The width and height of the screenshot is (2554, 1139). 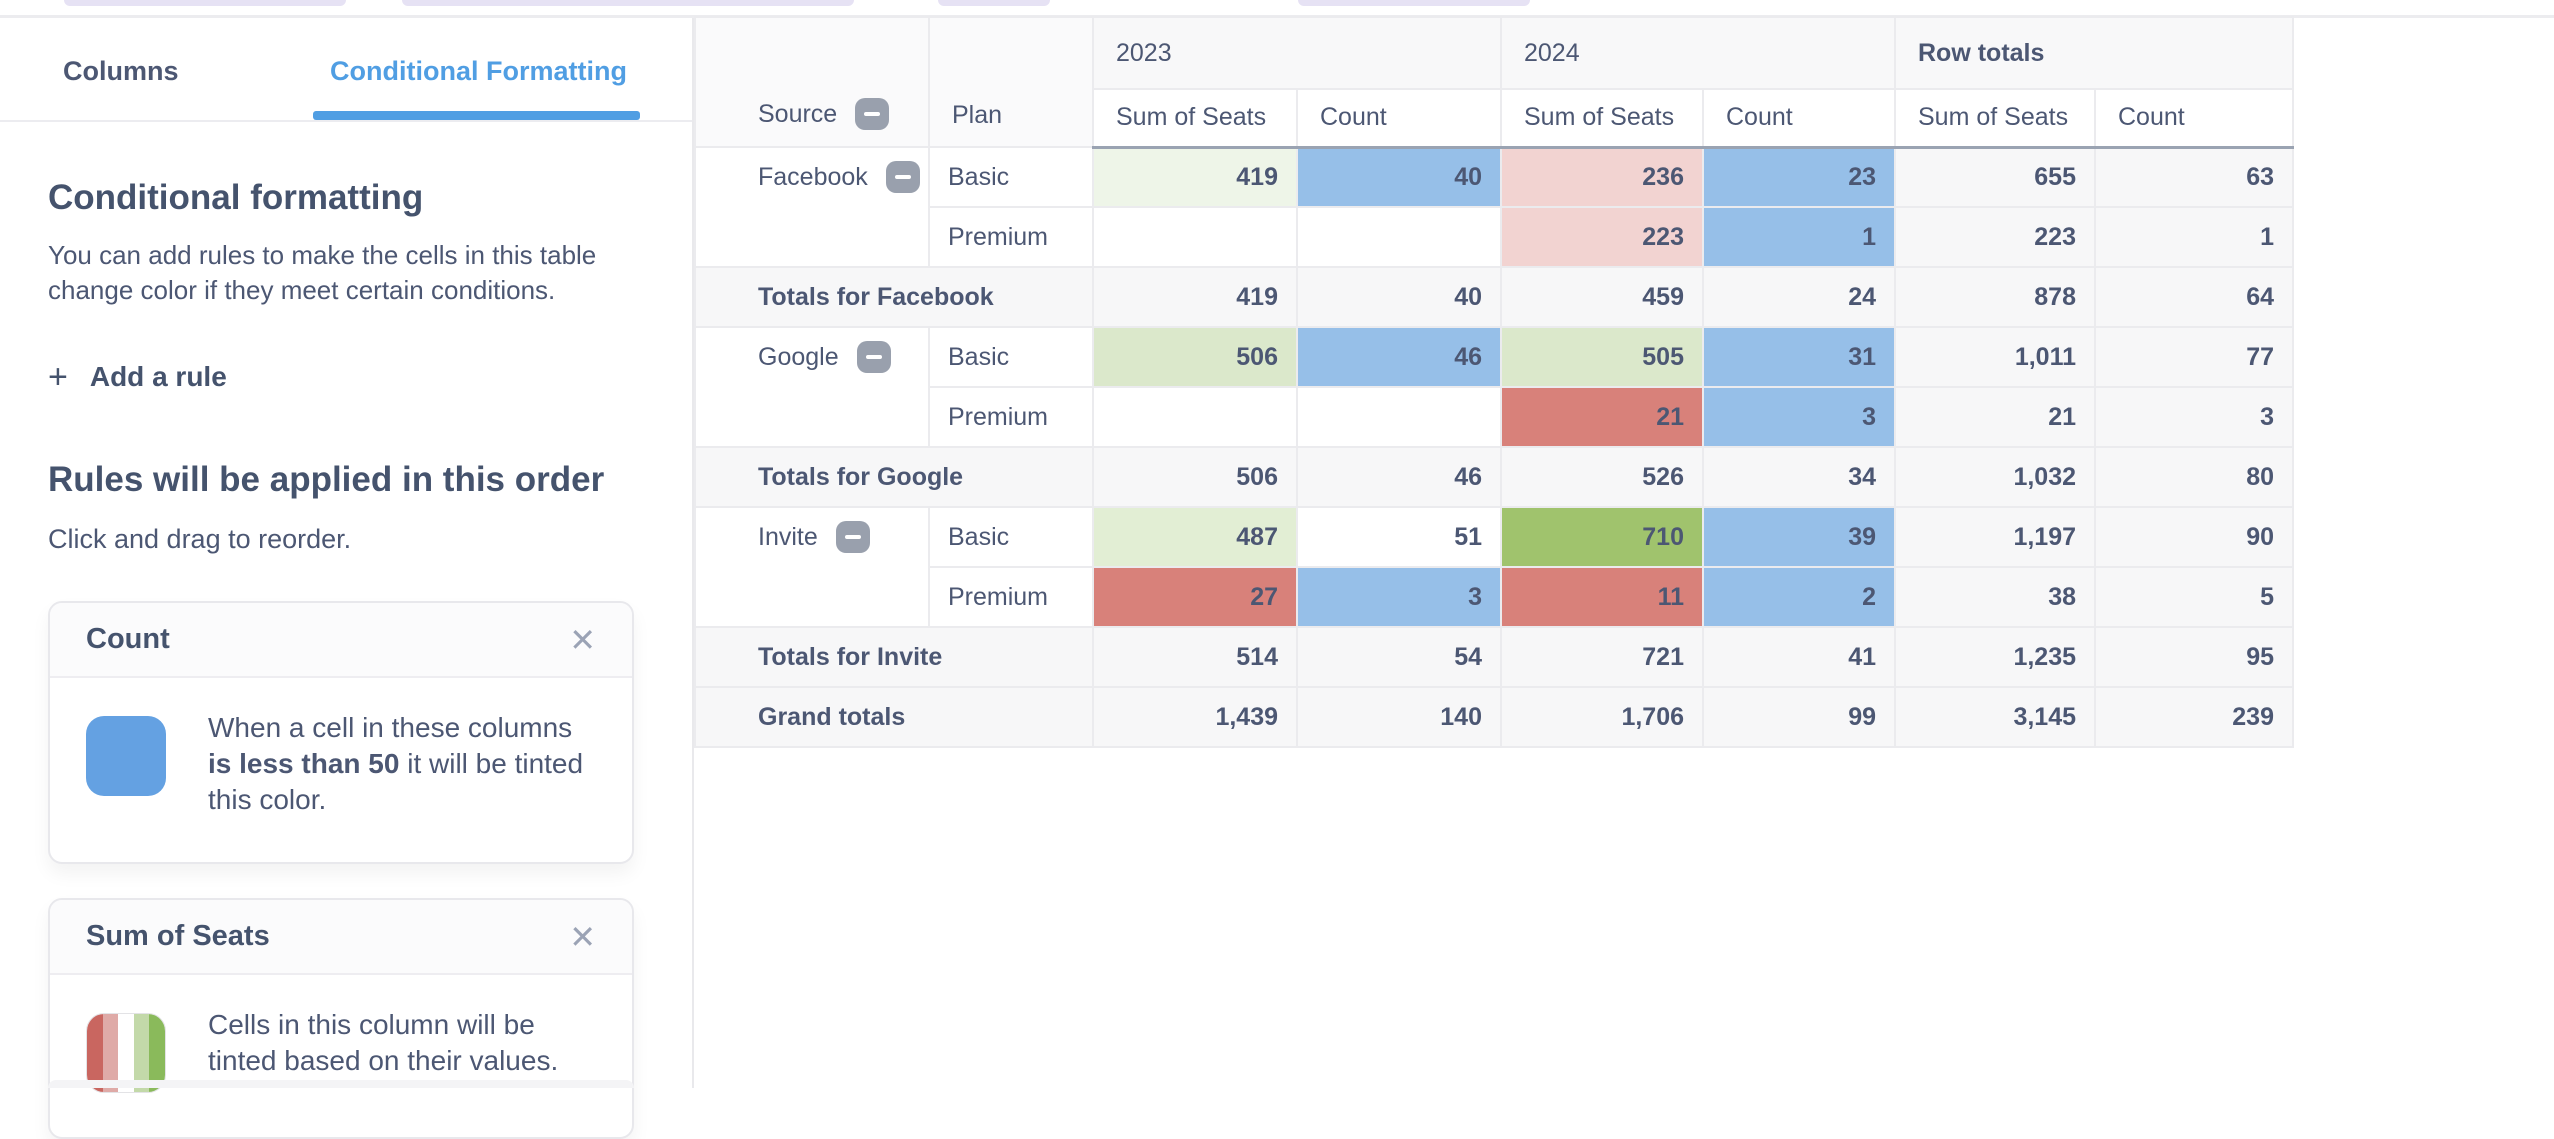 I want to click on totals-cell: 459, so click(x=1602, y=297).